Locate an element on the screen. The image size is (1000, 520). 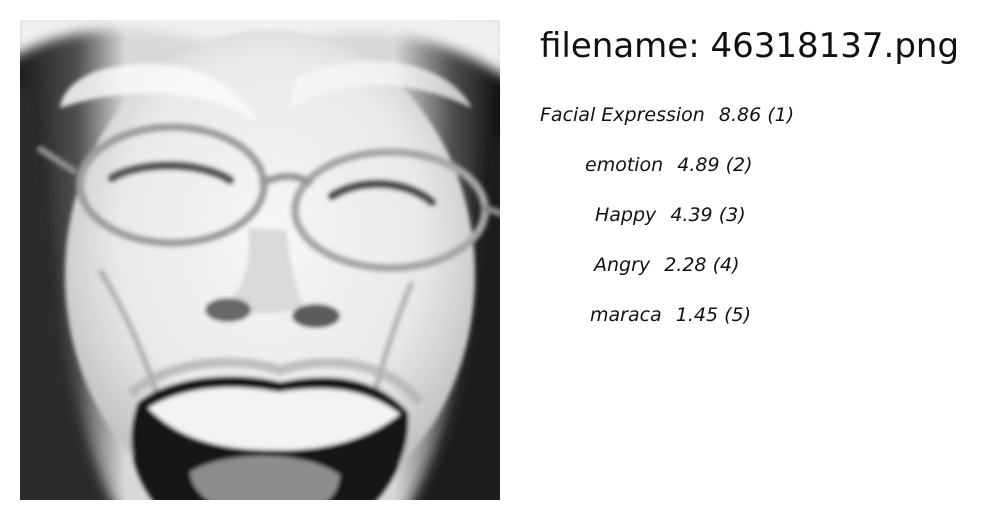
prediction-row: maraca 1.45 (5) is located at coordinates (760, 325).